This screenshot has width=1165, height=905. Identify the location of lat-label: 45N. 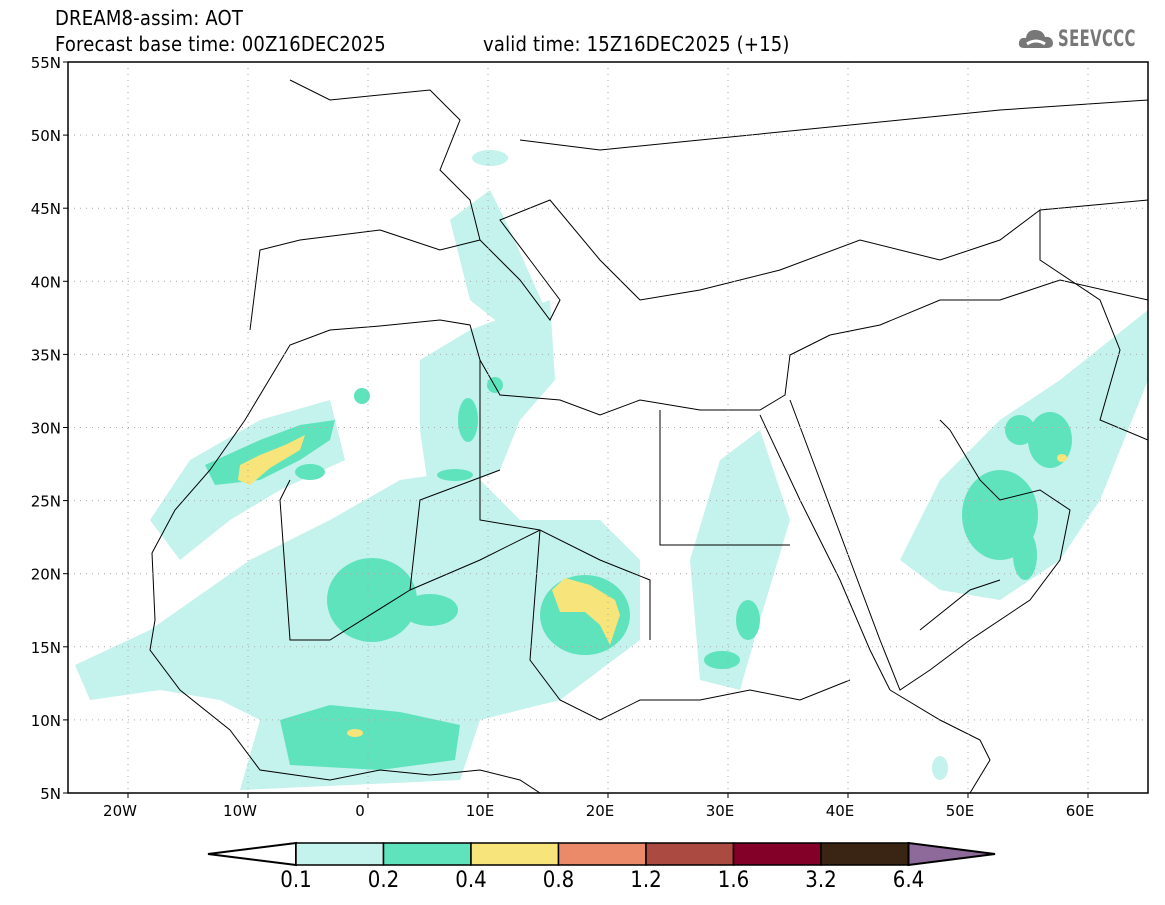
(46, 209).